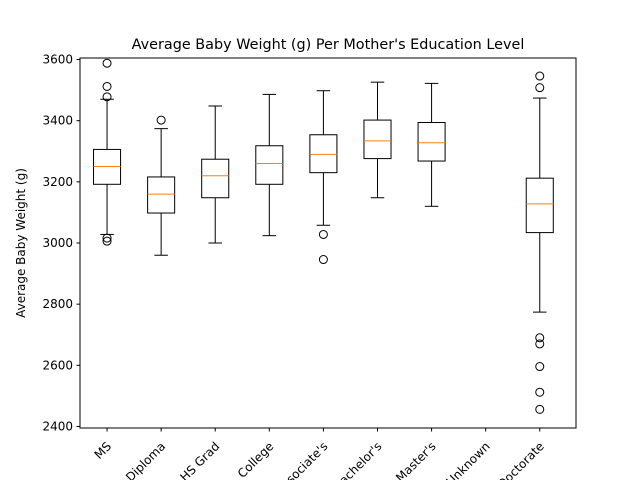 The width and height of the screenshot is (640, 480). What do you see at coordinates (256, 459) in the screenshot?
I see `x-tick-label: College` at bounding box center [256, 459].